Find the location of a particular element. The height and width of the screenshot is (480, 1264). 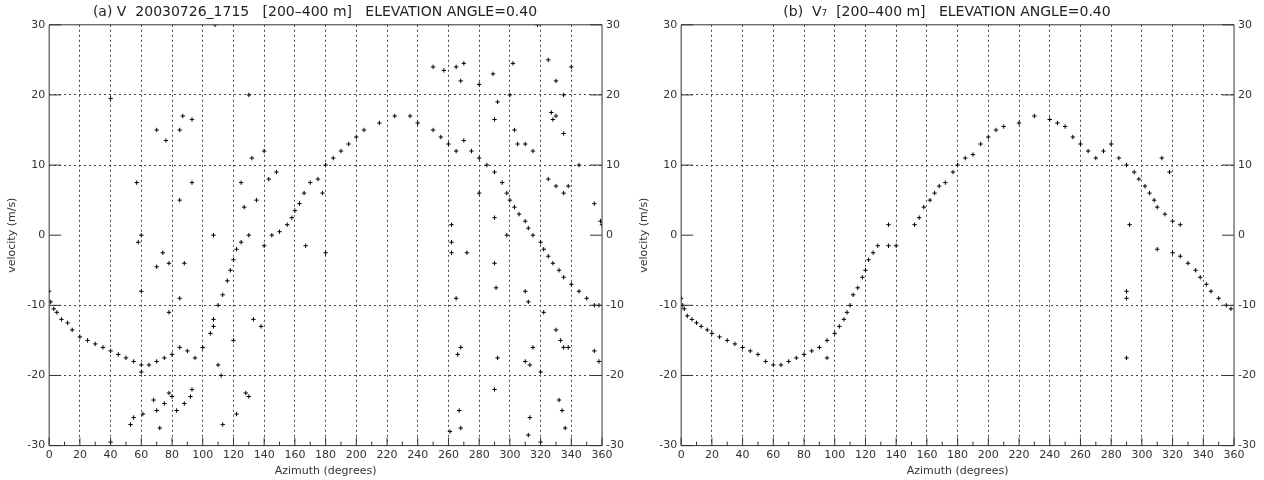

chart-title: (a) V 20030726_1715 [200–400 m] ELEVATION ANGLE=0.40 is located at coordinates (315, 11).